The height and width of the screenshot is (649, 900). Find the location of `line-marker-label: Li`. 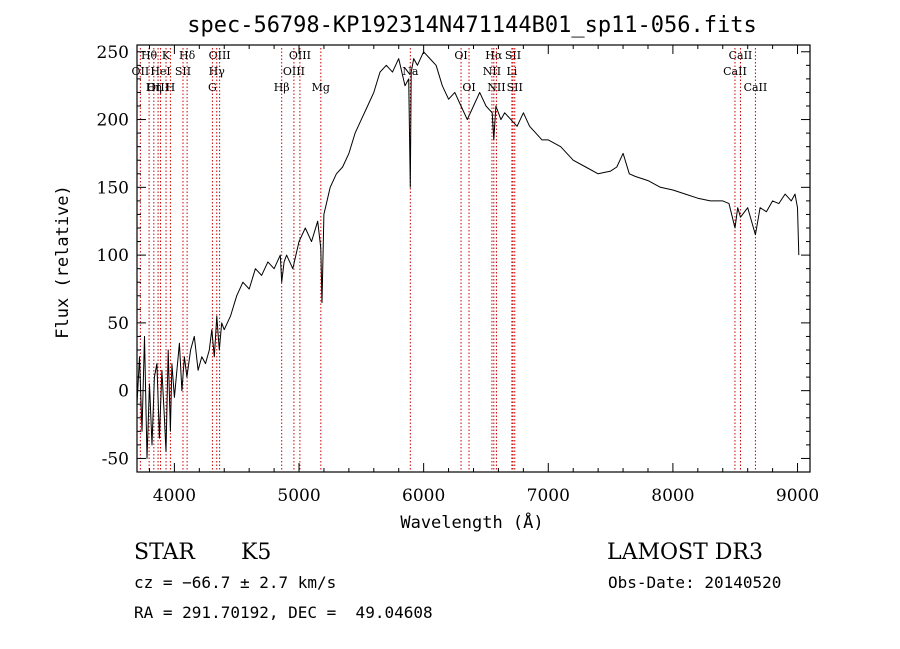

line-marker-label: Li is located at coordinates (511, 71).